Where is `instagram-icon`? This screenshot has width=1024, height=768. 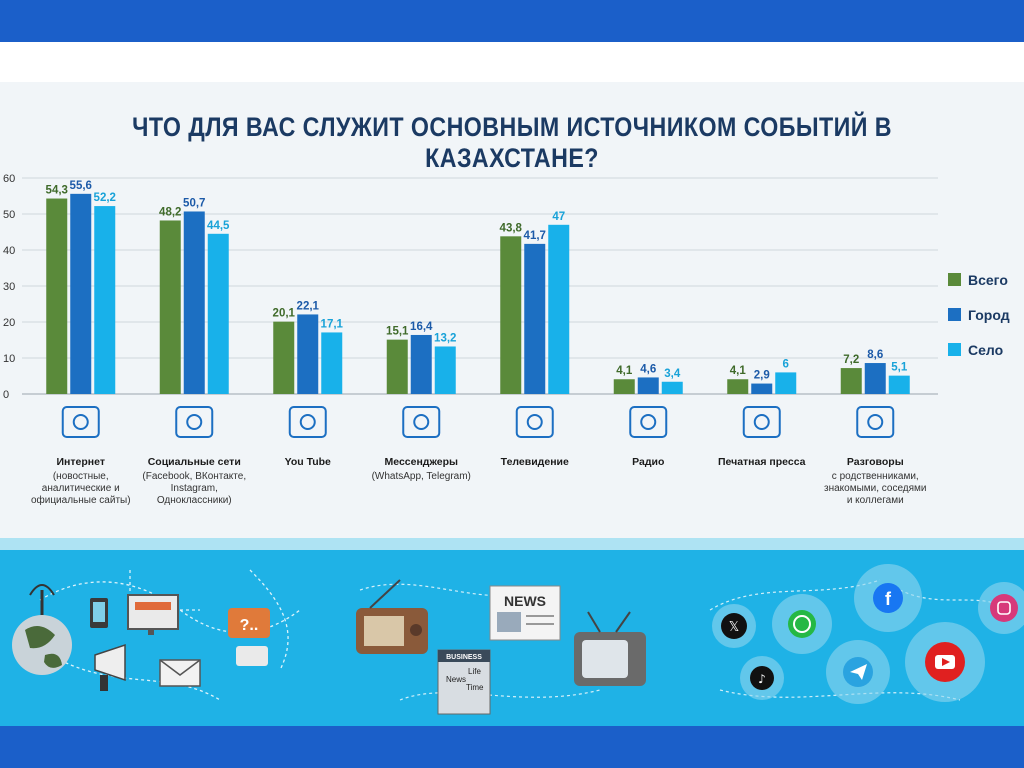
instagram-icon is located at coordinates (1001, 608).